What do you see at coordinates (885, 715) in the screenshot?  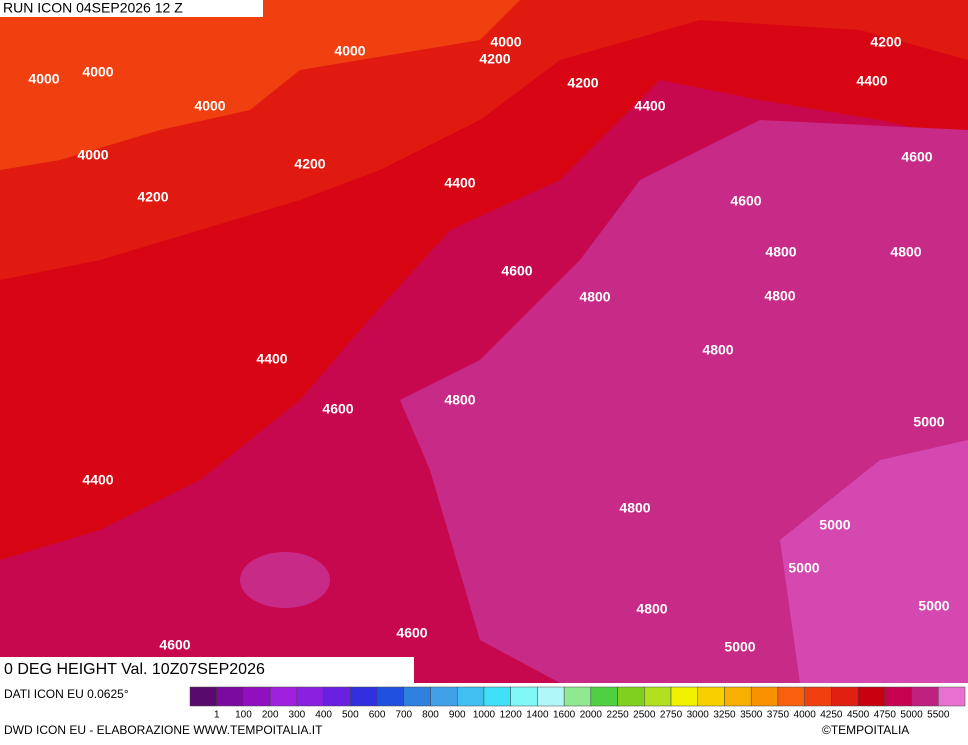 I see `legend-label: 4750` at bounding box center [885, 715].